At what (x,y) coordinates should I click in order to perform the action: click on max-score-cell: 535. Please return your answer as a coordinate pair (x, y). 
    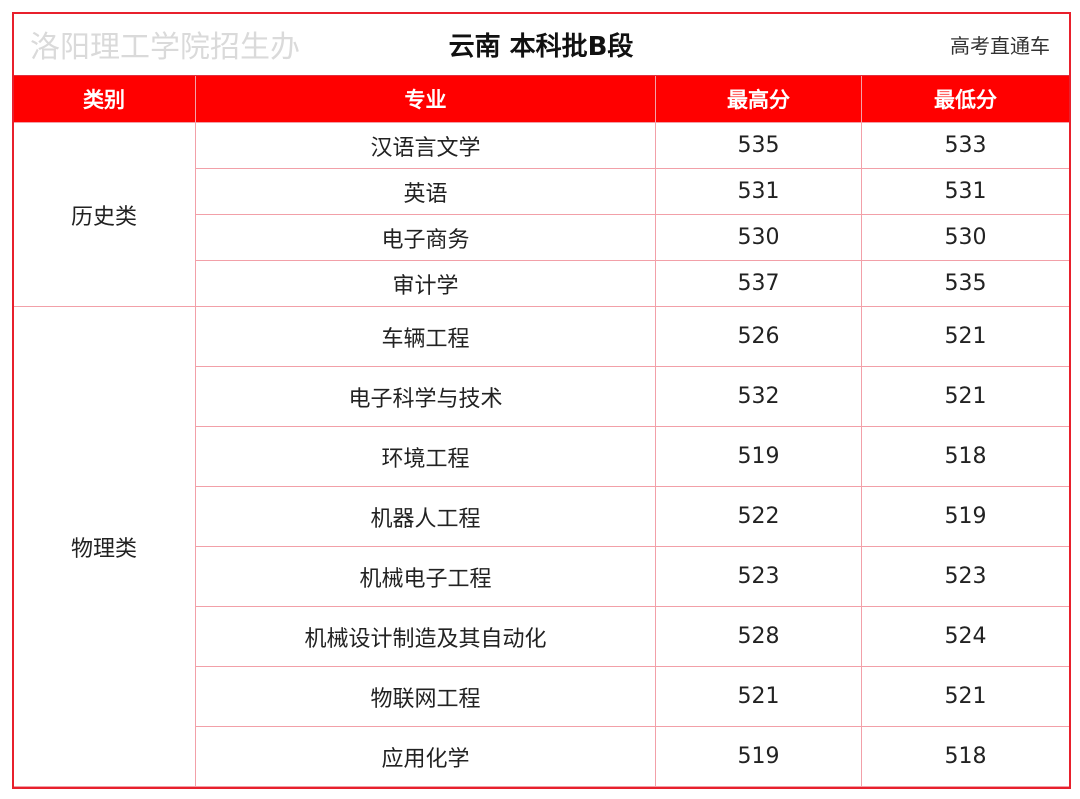
    Looking at the image, I should click on (758, 145).